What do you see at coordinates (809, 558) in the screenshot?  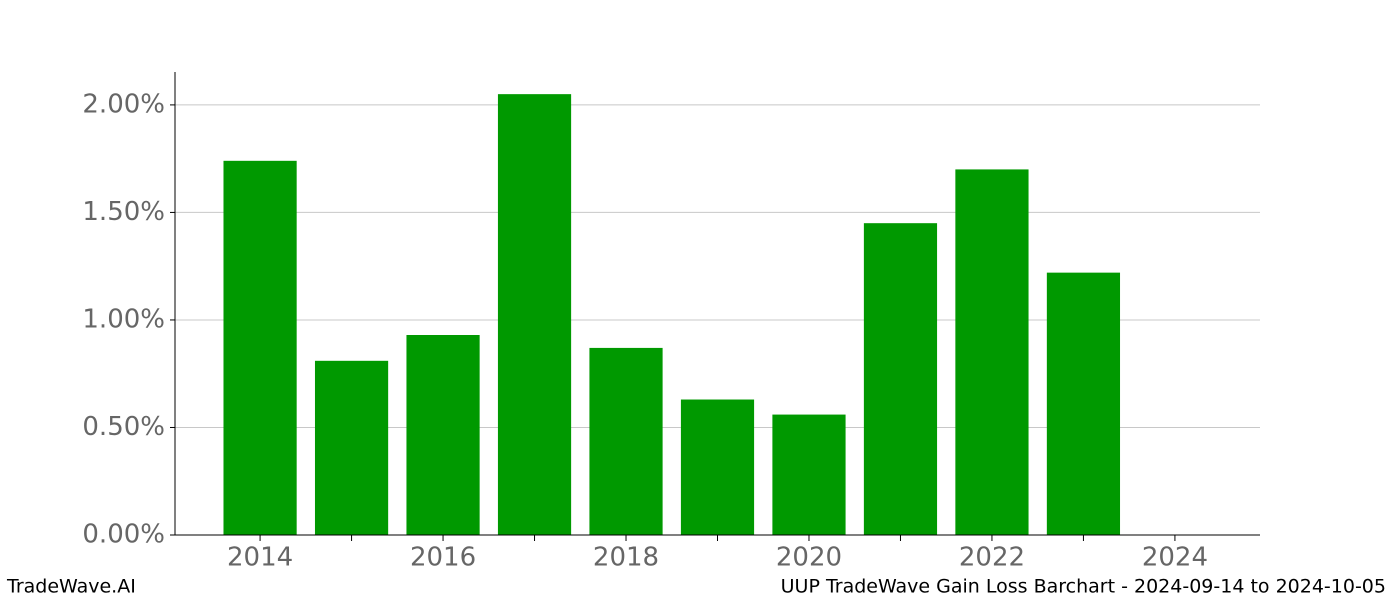 I see `x-tick-label: 2020` at bounding box center [809, 558].